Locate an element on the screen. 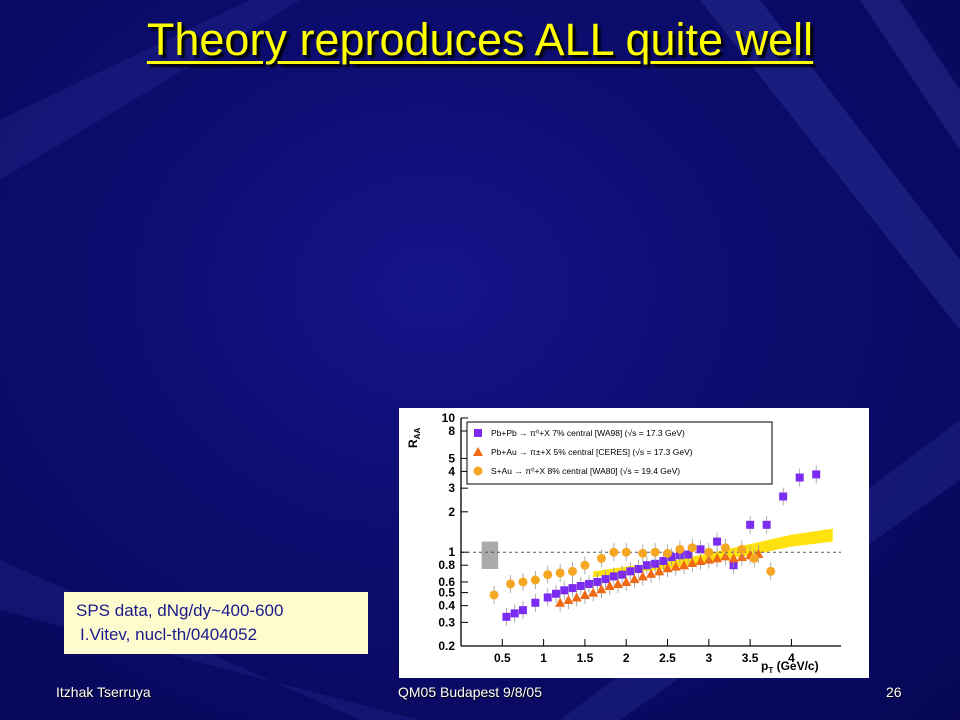 The height and width of the screenshot is (720, 960). y-tick-label: 3 is located at coordinates (451, 488).